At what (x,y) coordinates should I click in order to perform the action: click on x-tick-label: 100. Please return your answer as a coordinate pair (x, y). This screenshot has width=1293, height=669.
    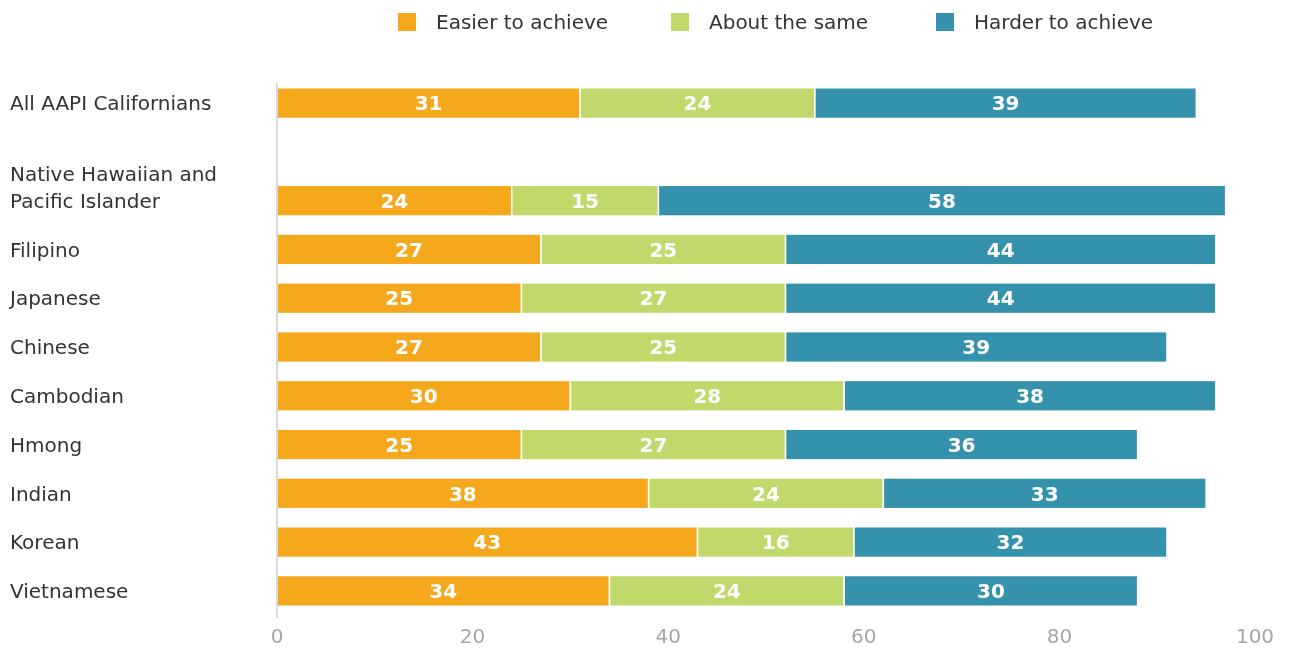
    Looking at the image, I should click on (1255, 636).